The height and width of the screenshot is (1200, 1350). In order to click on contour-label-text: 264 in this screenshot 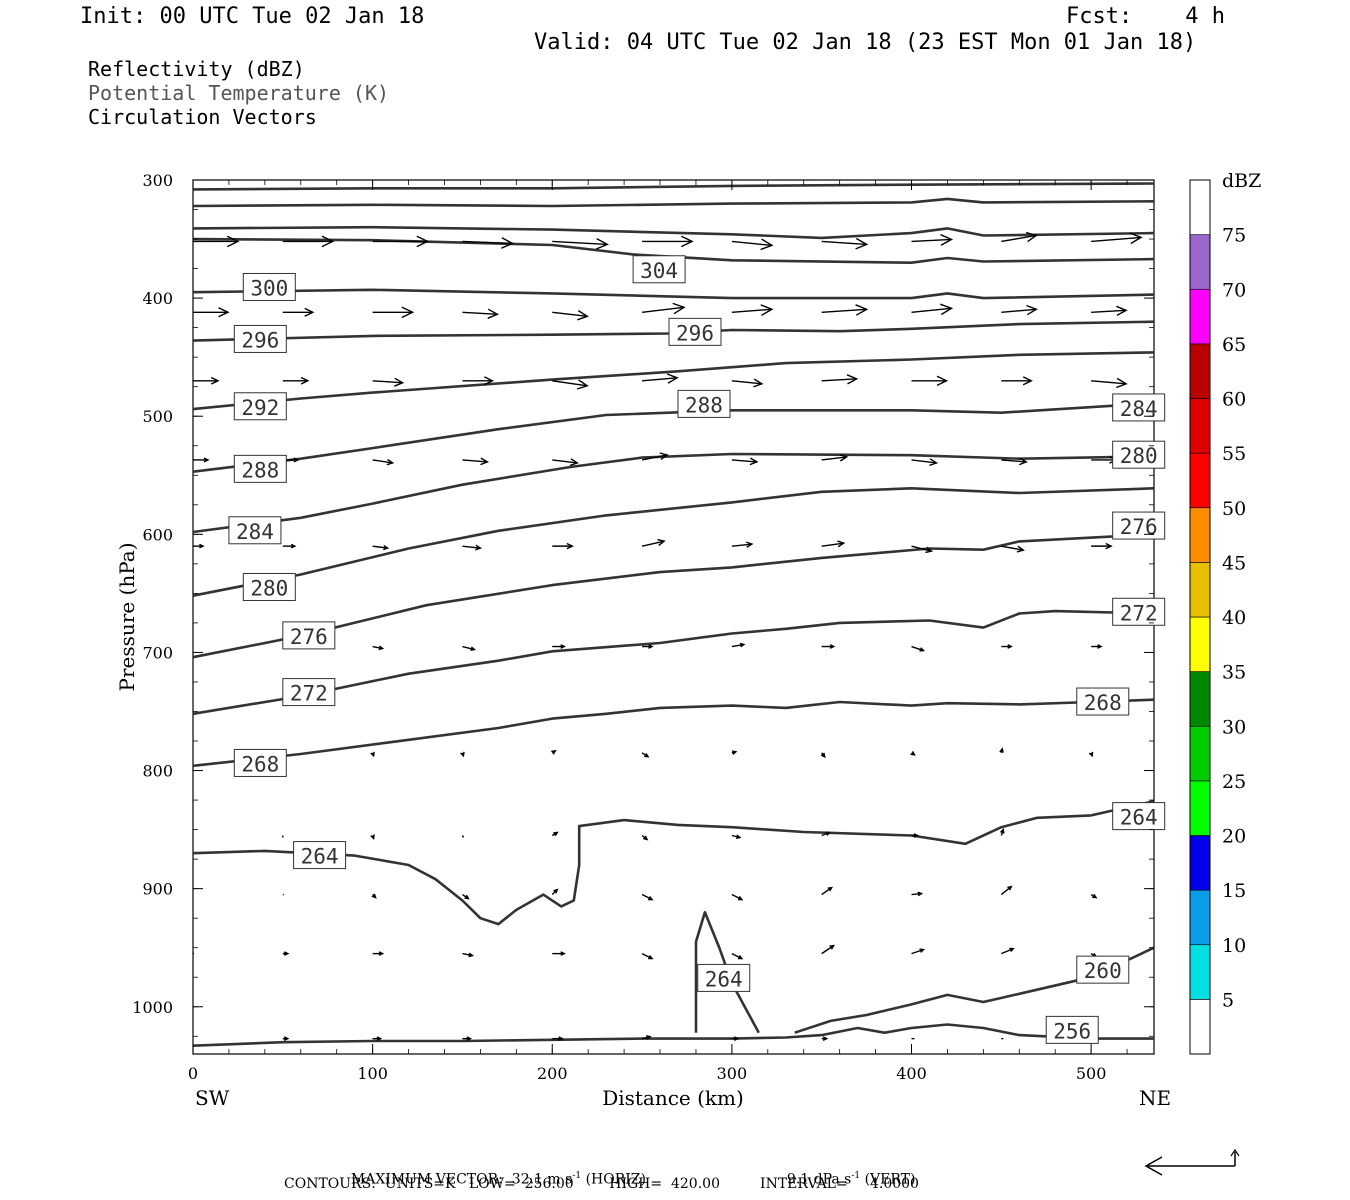, I will do `click(724, 979)`.